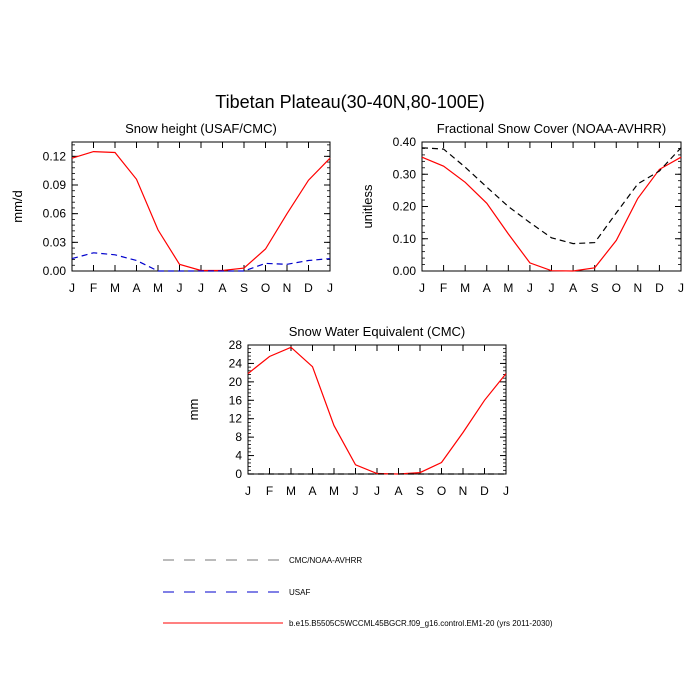 This screenshot has height=700, width=700. What do you see at coordinates (193, 410) in the screenshot?
I see `y-axis-label: mm` at bounding box center [193, 410].